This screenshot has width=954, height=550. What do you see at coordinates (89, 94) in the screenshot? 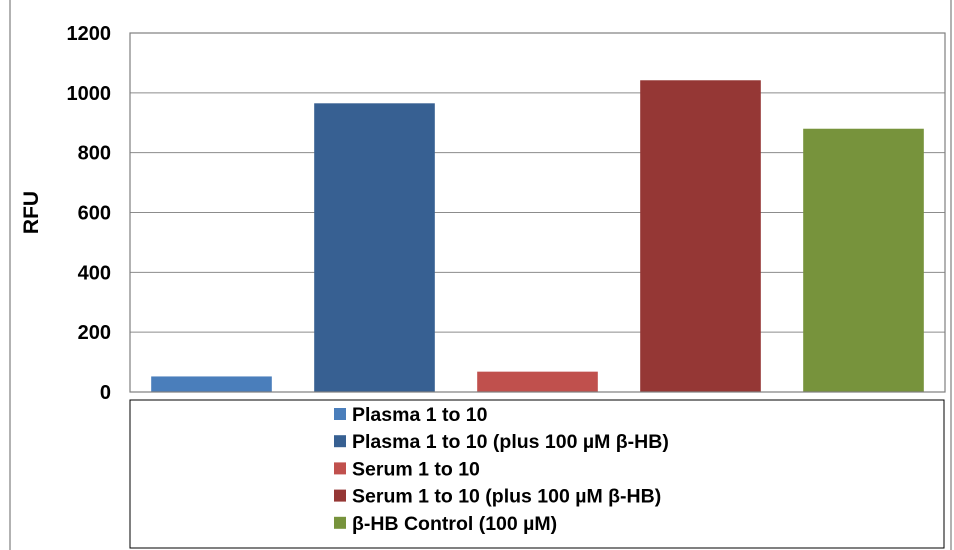
I see `y-tick-label: 1000` at bounding box center [89, 94].